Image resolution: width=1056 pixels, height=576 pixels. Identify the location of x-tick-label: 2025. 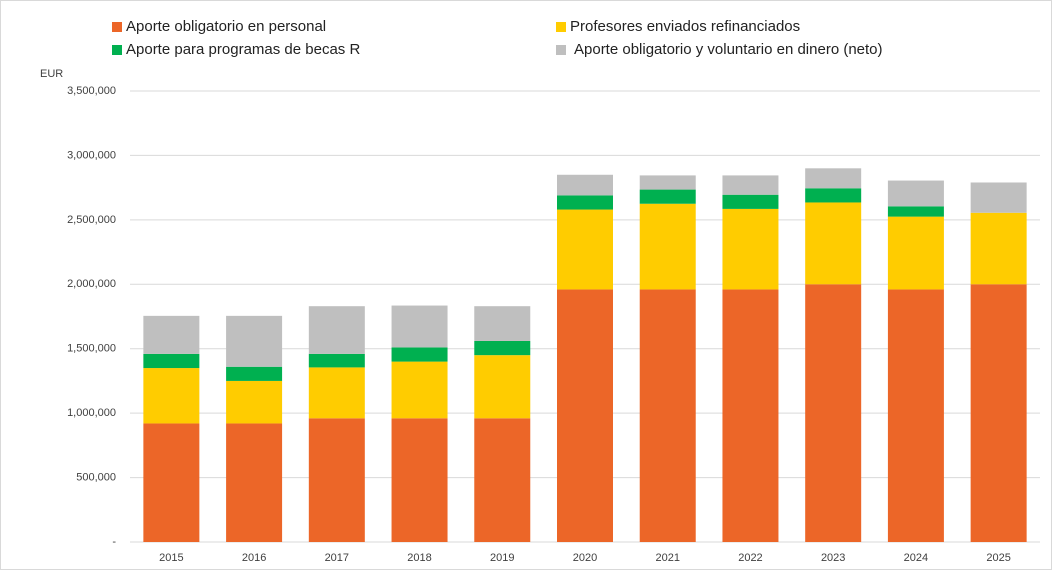
(998, 558).